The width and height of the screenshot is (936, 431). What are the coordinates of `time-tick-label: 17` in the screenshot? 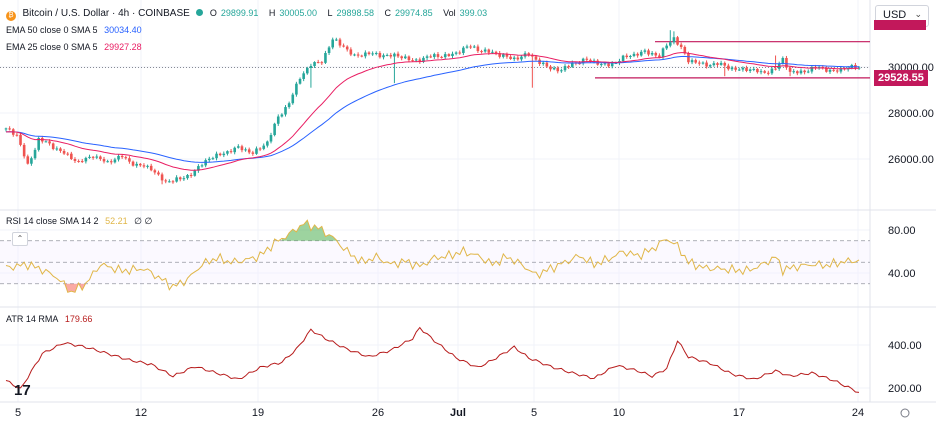 It's located at (739, 413).